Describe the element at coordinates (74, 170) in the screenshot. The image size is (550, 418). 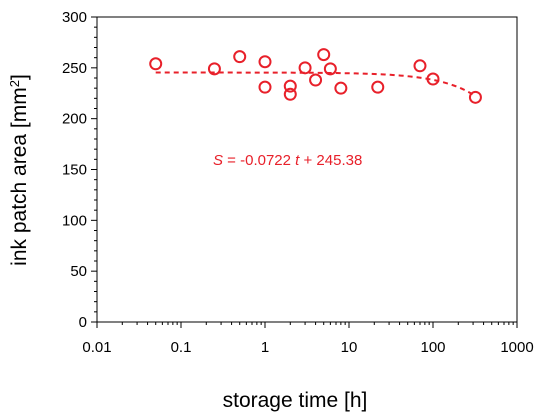
I see `y-tick-label: 150` at that location.